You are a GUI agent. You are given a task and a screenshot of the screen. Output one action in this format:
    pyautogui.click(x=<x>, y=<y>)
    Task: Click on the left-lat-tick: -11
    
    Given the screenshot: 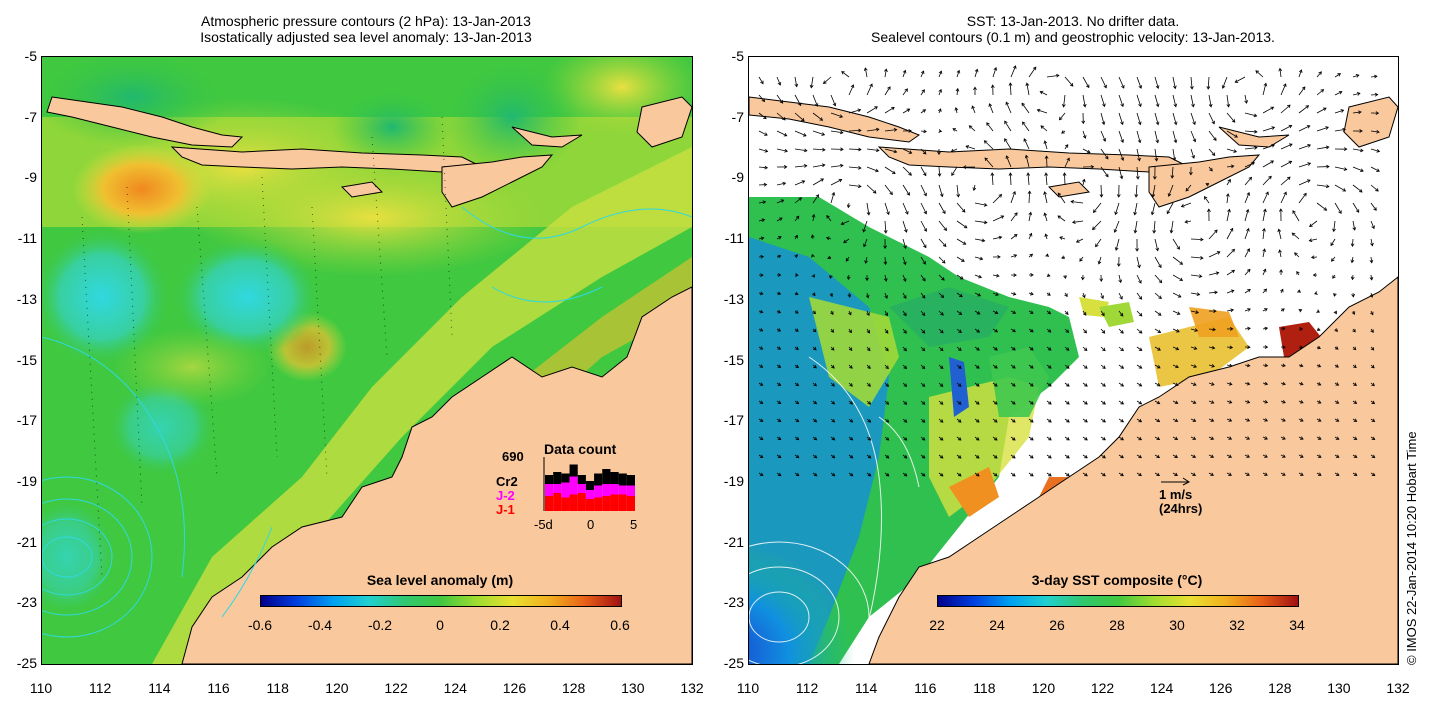 What is the action you would take?
    pyautogui.click(x=27, y=238)
    